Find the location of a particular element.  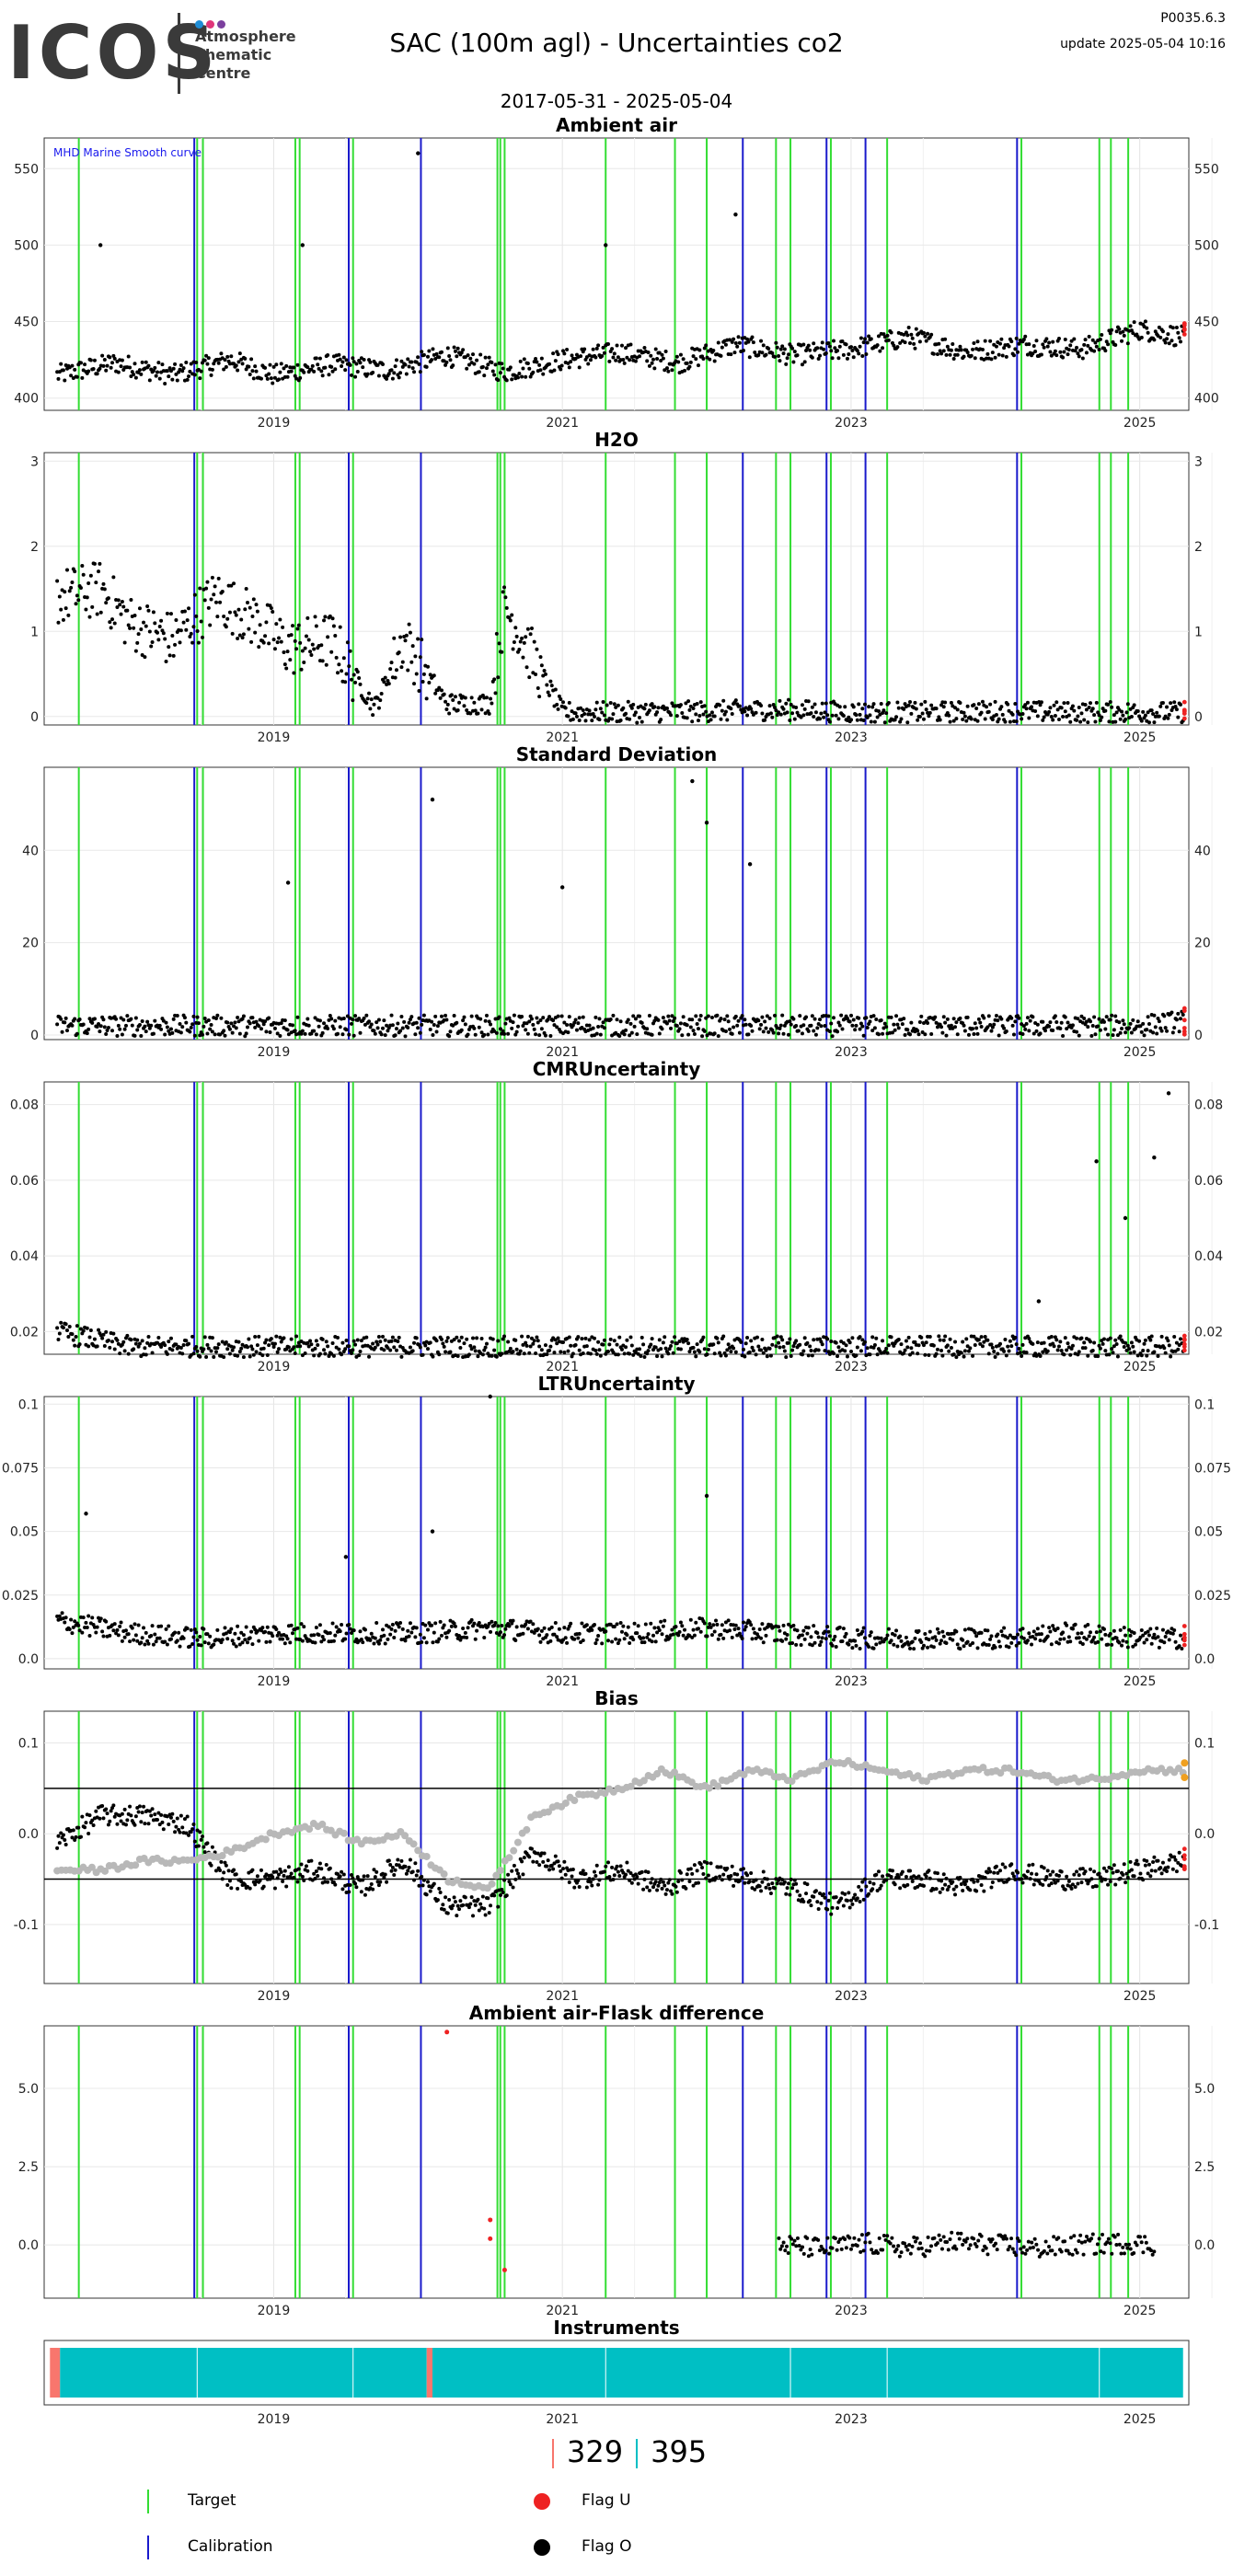

logo-dots-icon is located at coordinates (212, 23).